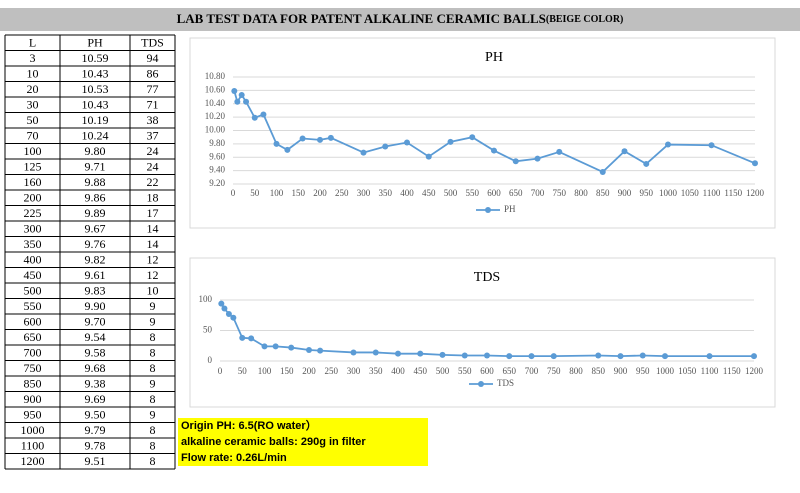 The height and width of the screenshot is (493, 800). Describe the element at coordinates (532, 371) in the screenshot. I see `x-tick-label: 700` at that location.